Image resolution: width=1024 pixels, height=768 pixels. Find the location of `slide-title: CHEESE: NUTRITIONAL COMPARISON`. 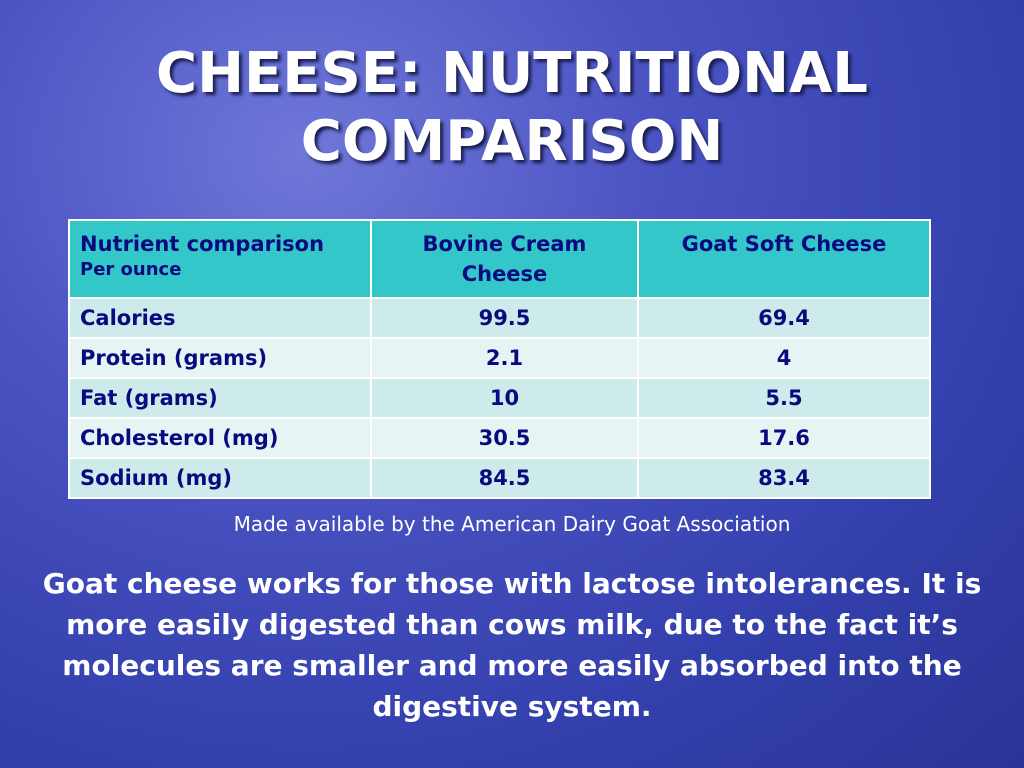

slide-title: CHEESE: NUTRITIONAL COMPARISON is located at coordinates (512, 107).